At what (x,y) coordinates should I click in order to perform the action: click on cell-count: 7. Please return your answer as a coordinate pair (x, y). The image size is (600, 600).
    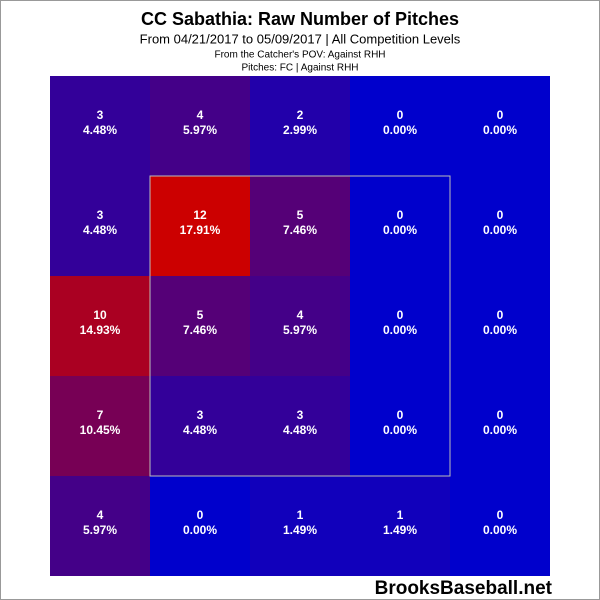
    Looking at the image, I should click on (100, 415).